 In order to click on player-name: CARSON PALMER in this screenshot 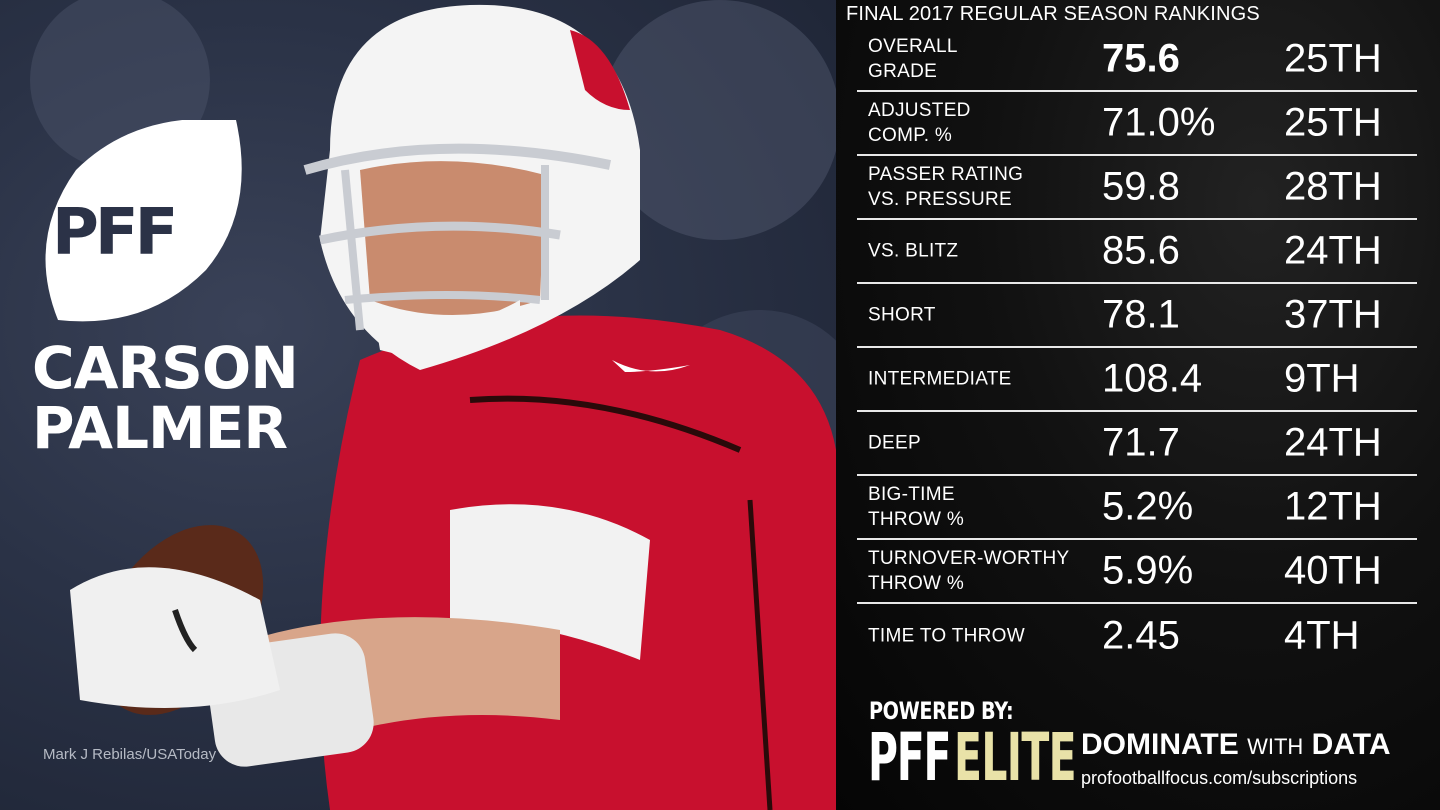, I will do `click(165, 398)`.